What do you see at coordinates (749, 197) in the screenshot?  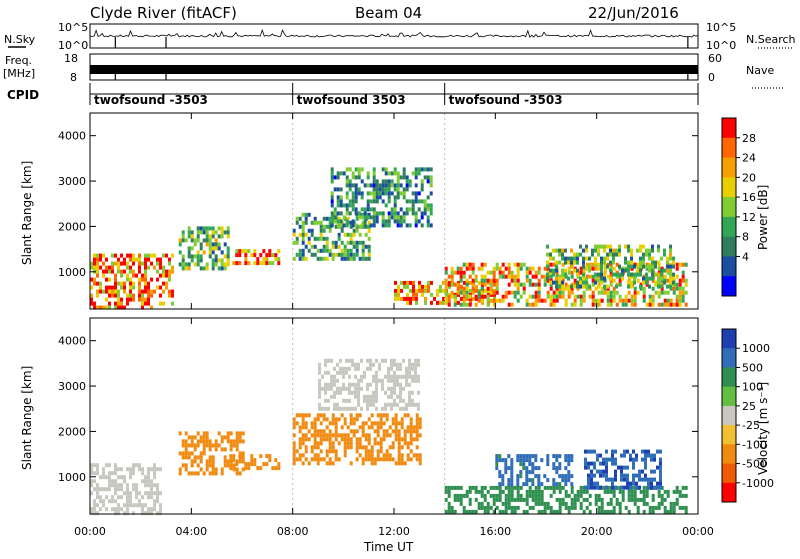 I see `power-cb-tick-label-3: 16` at bounding box center [749, 197].